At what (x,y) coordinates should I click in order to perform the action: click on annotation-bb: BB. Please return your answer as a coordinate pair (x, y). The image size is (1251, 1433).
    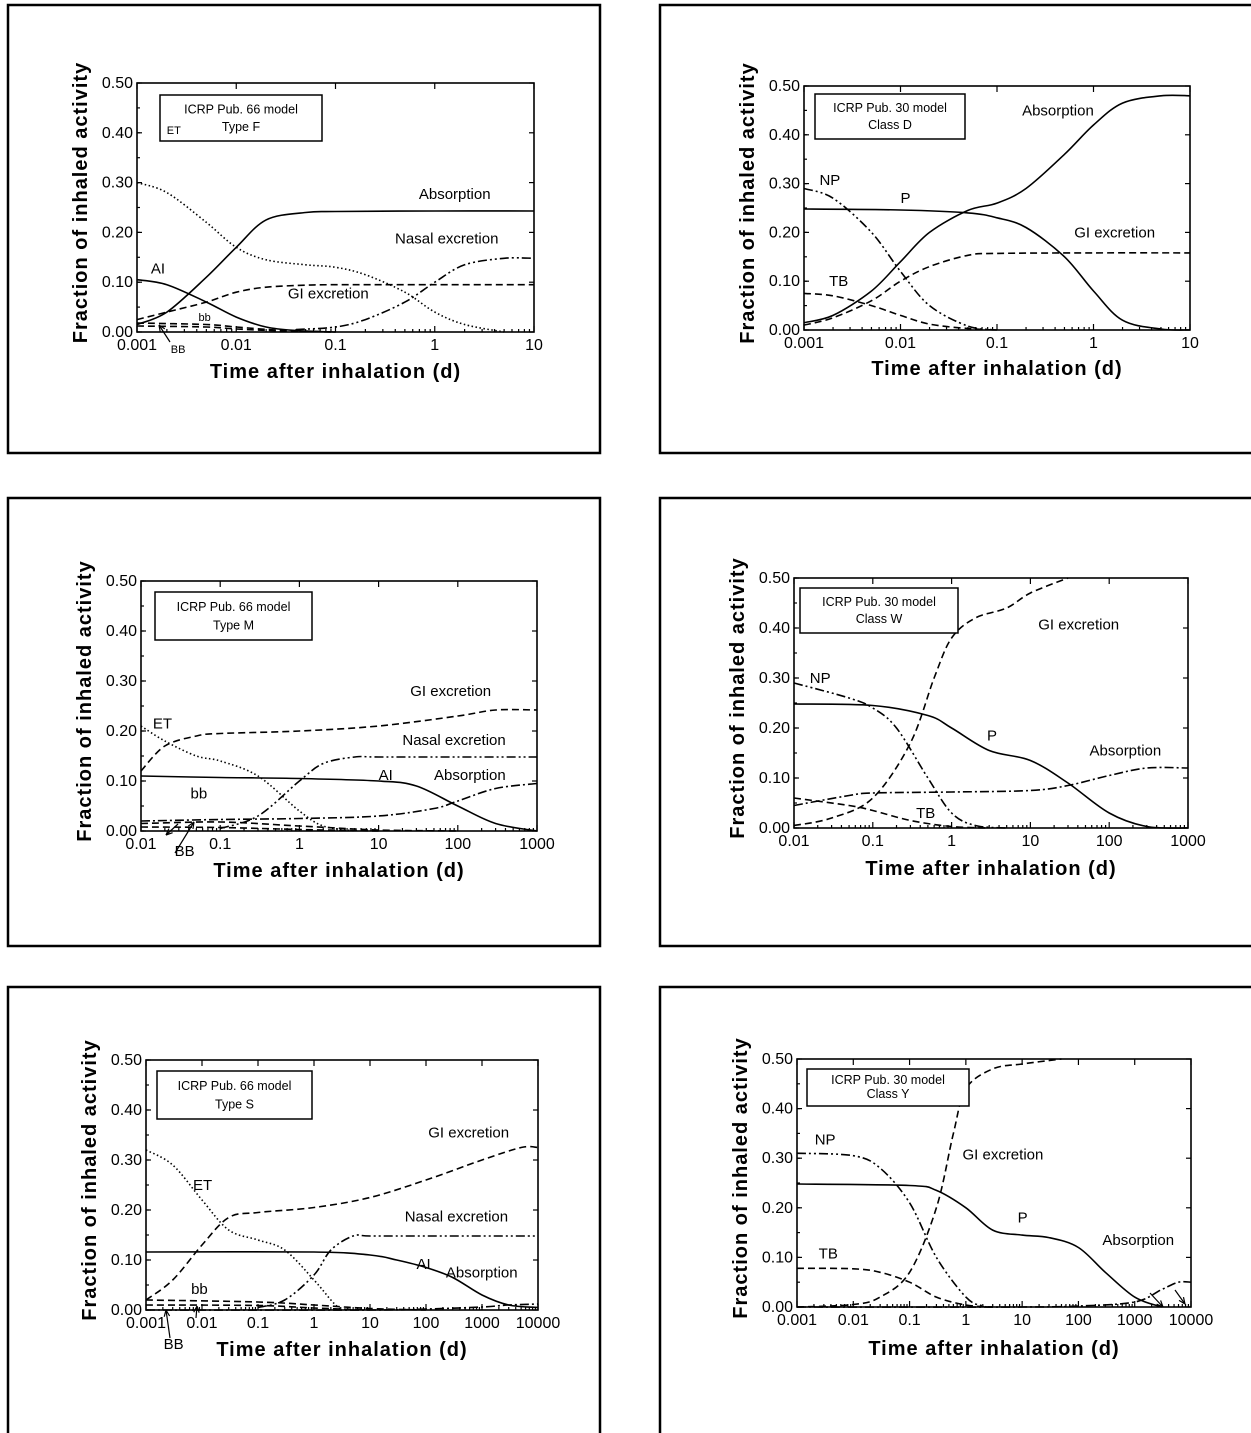
    Looking at the image, I should click on (174, 1344).